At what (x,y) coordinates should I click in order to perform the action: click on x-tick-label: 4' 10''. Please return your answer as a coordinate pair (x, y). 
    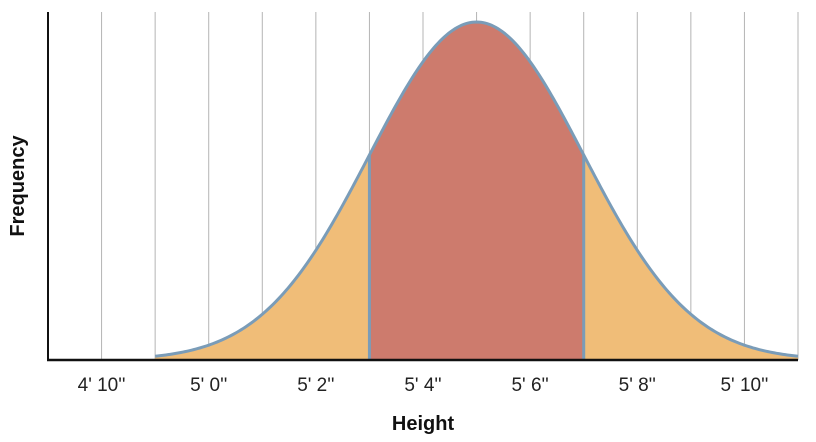
    Looking at the image, I should click on (102, 385).